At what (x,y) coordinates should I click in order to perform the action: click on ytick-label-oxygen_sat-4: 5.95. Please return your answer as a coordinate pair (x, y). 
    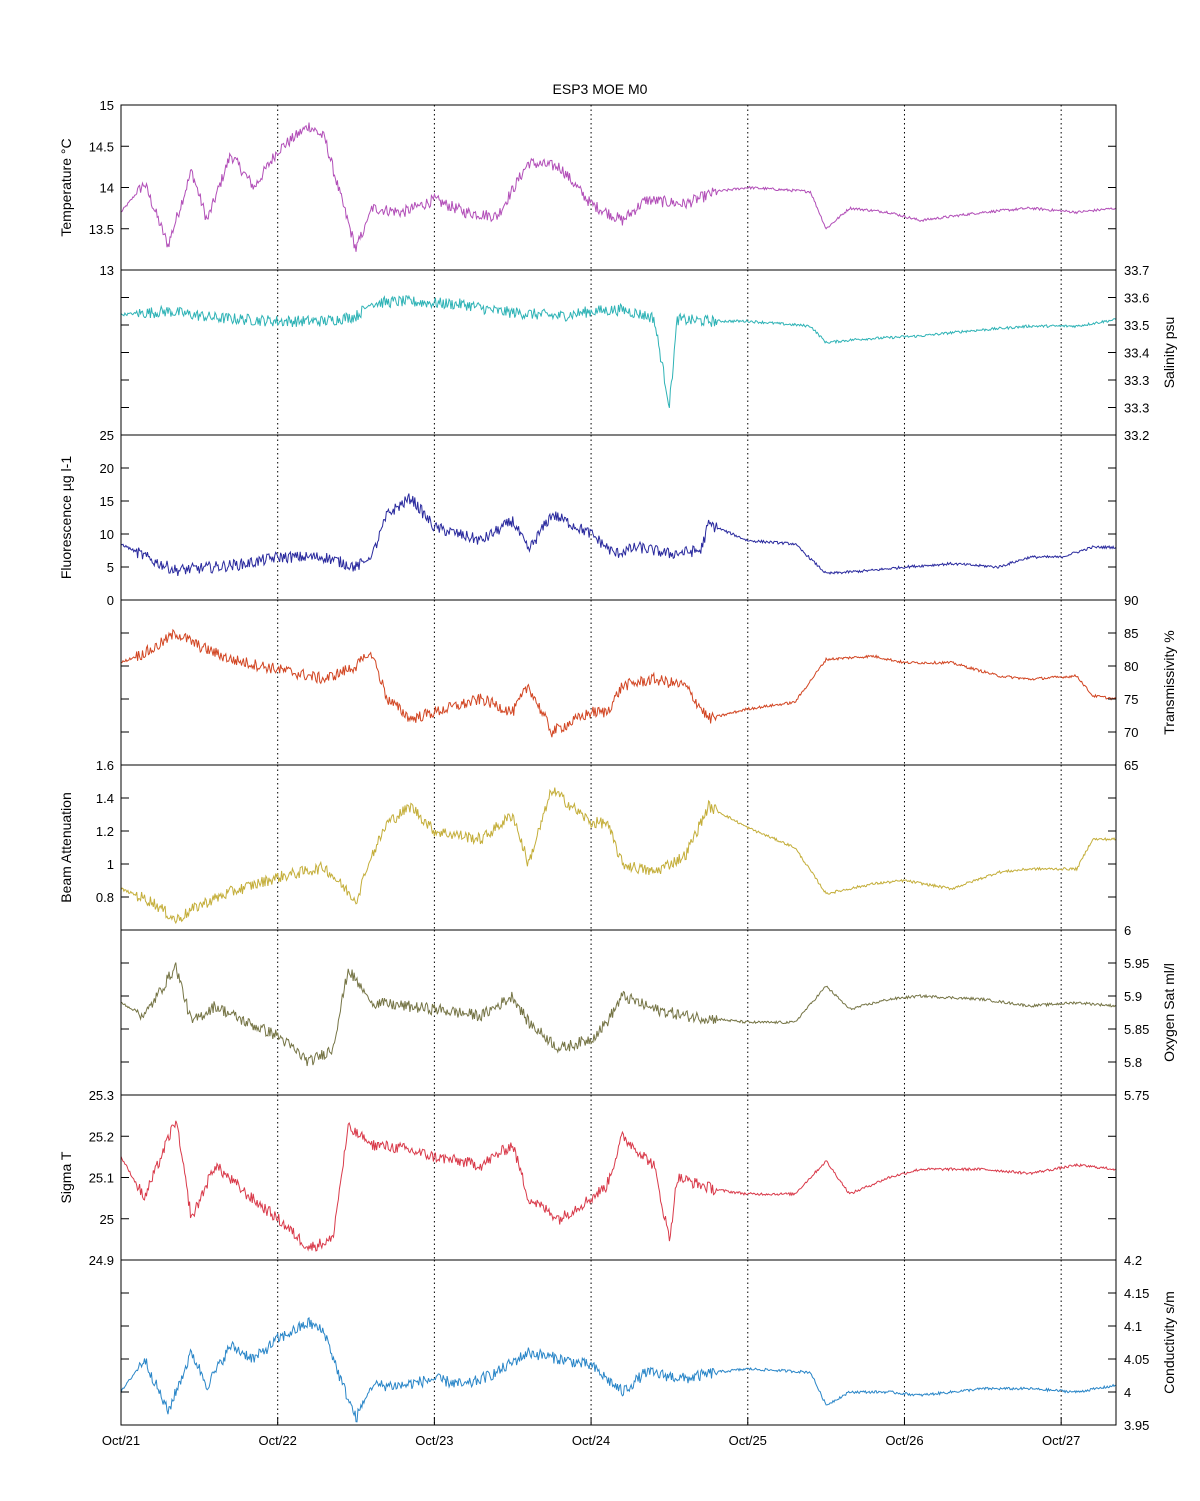
    Looking at the image, I should click on (1136, 963).